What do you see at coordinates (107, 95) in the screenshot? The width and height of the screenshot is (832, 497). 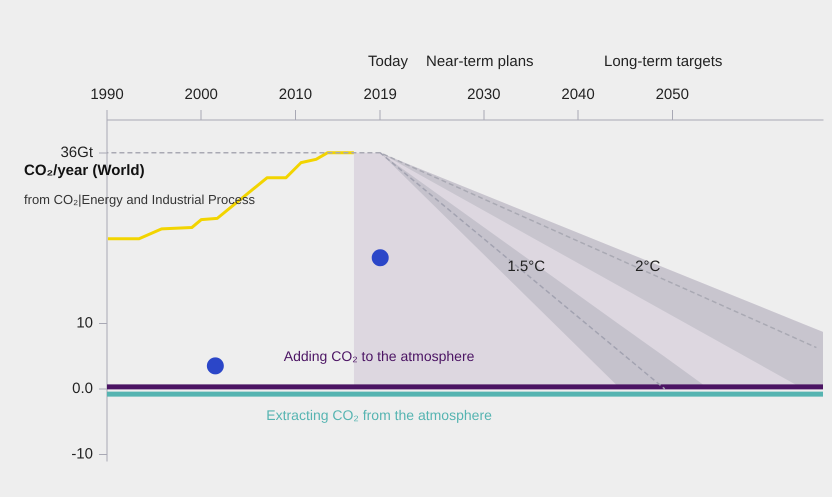 I see `x-tick-label: 1990` at bounding box center [107, 95].